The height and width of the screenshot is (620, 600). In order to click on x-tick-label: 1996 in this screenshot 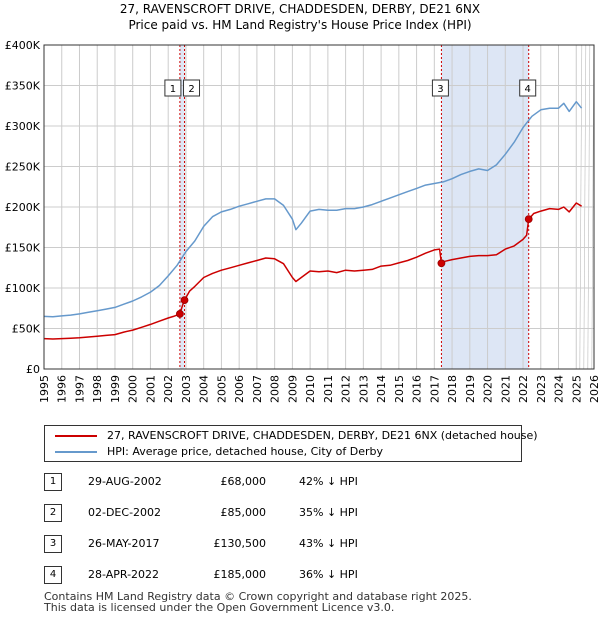, I will do `click(62, 389)`.